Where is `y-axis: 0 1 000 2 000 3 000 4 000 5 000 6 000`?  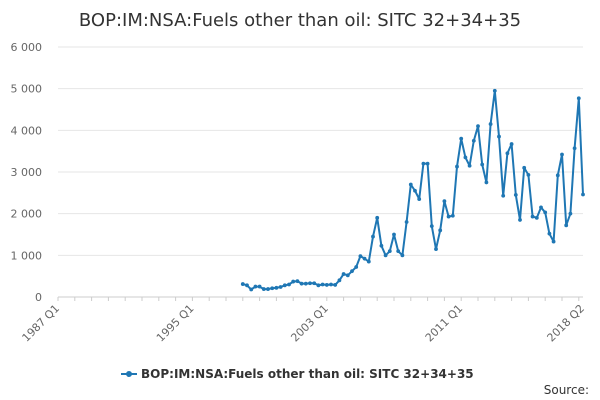 y-axis: 0 1 000 2 000 3 000 4 000 5 000 6 000 is located at coordinates (27, 172).